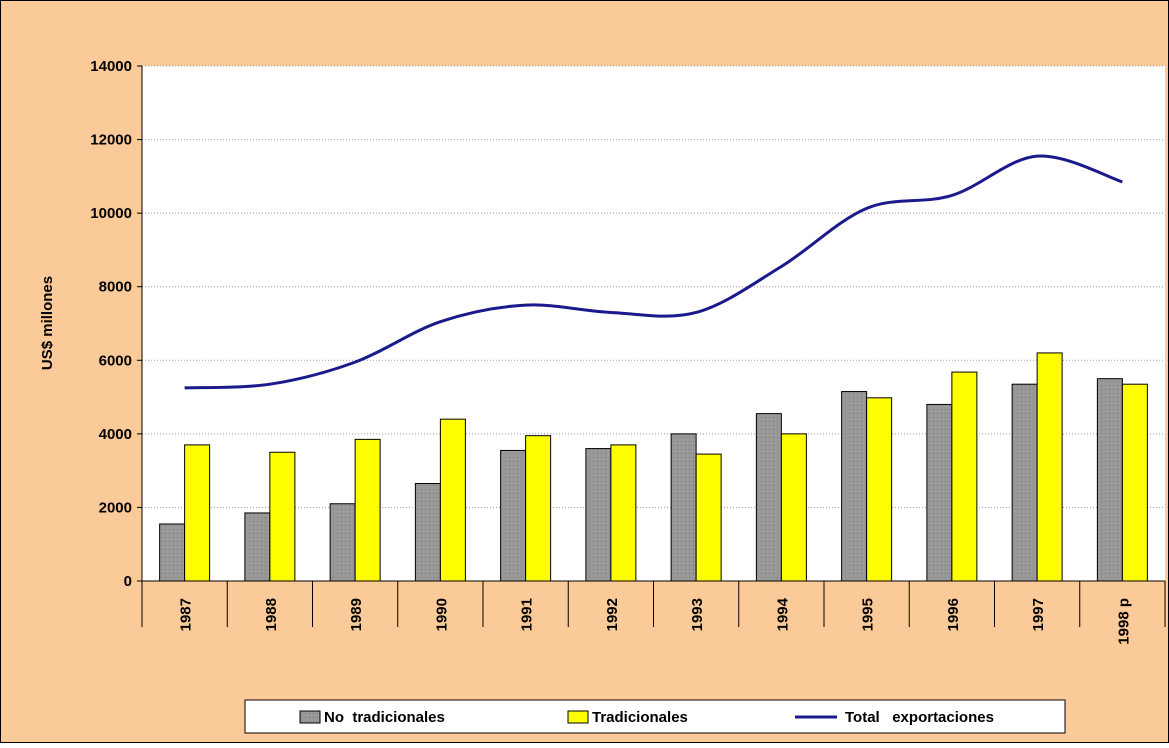  What do you see at coordinates (356, 614) in the screenshot?
I see `x-tick-label: 1989` at bounding box center [356, 614].